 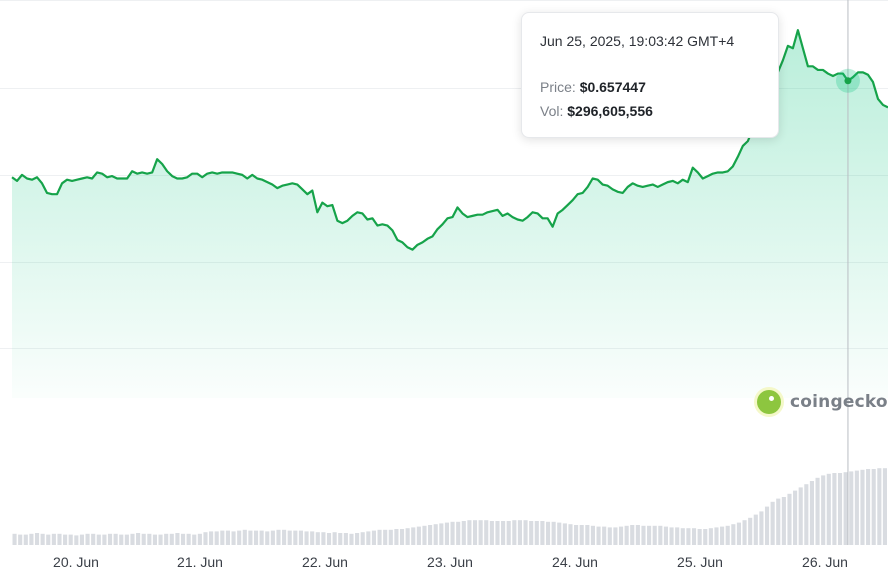 I want to click on hover-marker, so click(x=848, y=81).